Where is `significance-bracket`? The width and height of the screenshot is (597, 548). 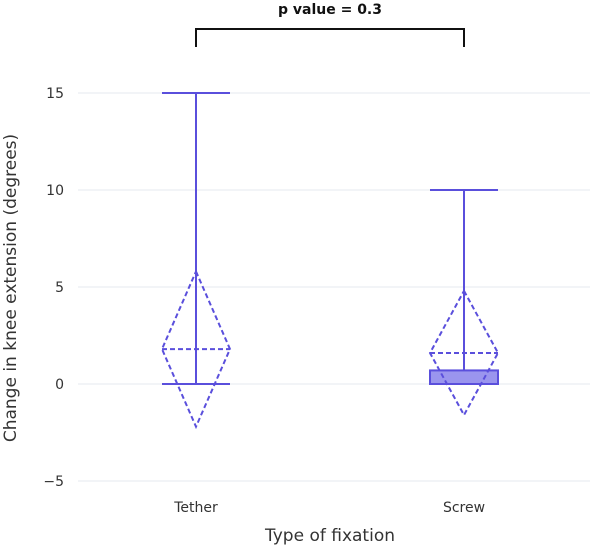
significance-bracket is located at coordinates (330, 37).